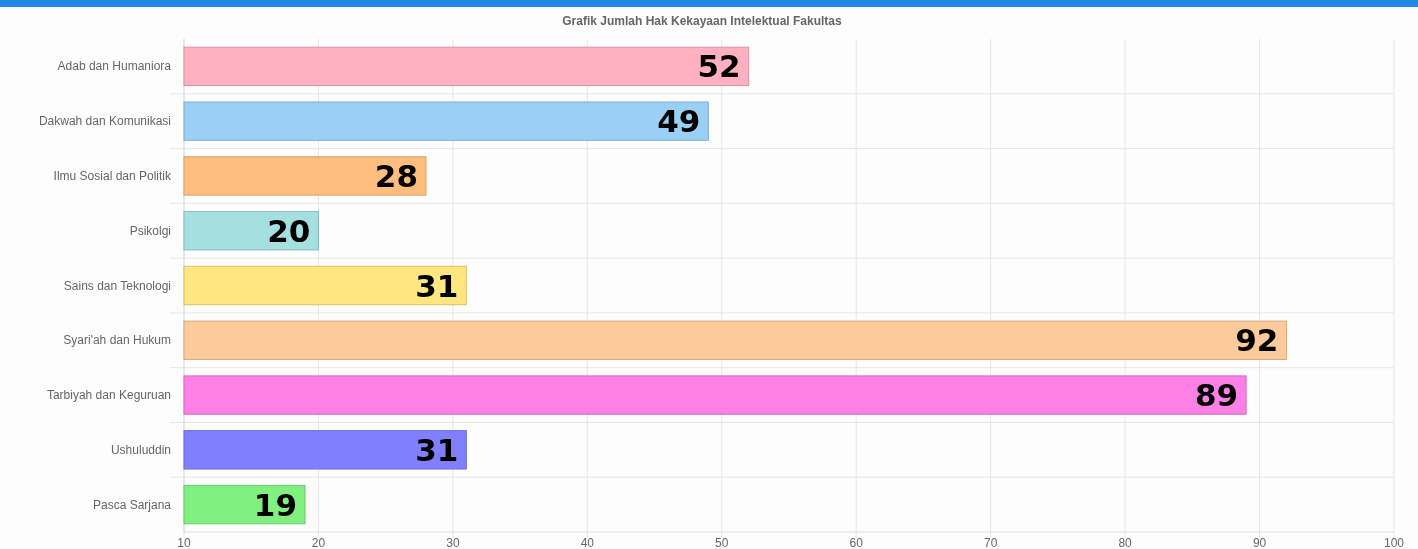  I want to click on data-label: 89, so click(1216, 395).